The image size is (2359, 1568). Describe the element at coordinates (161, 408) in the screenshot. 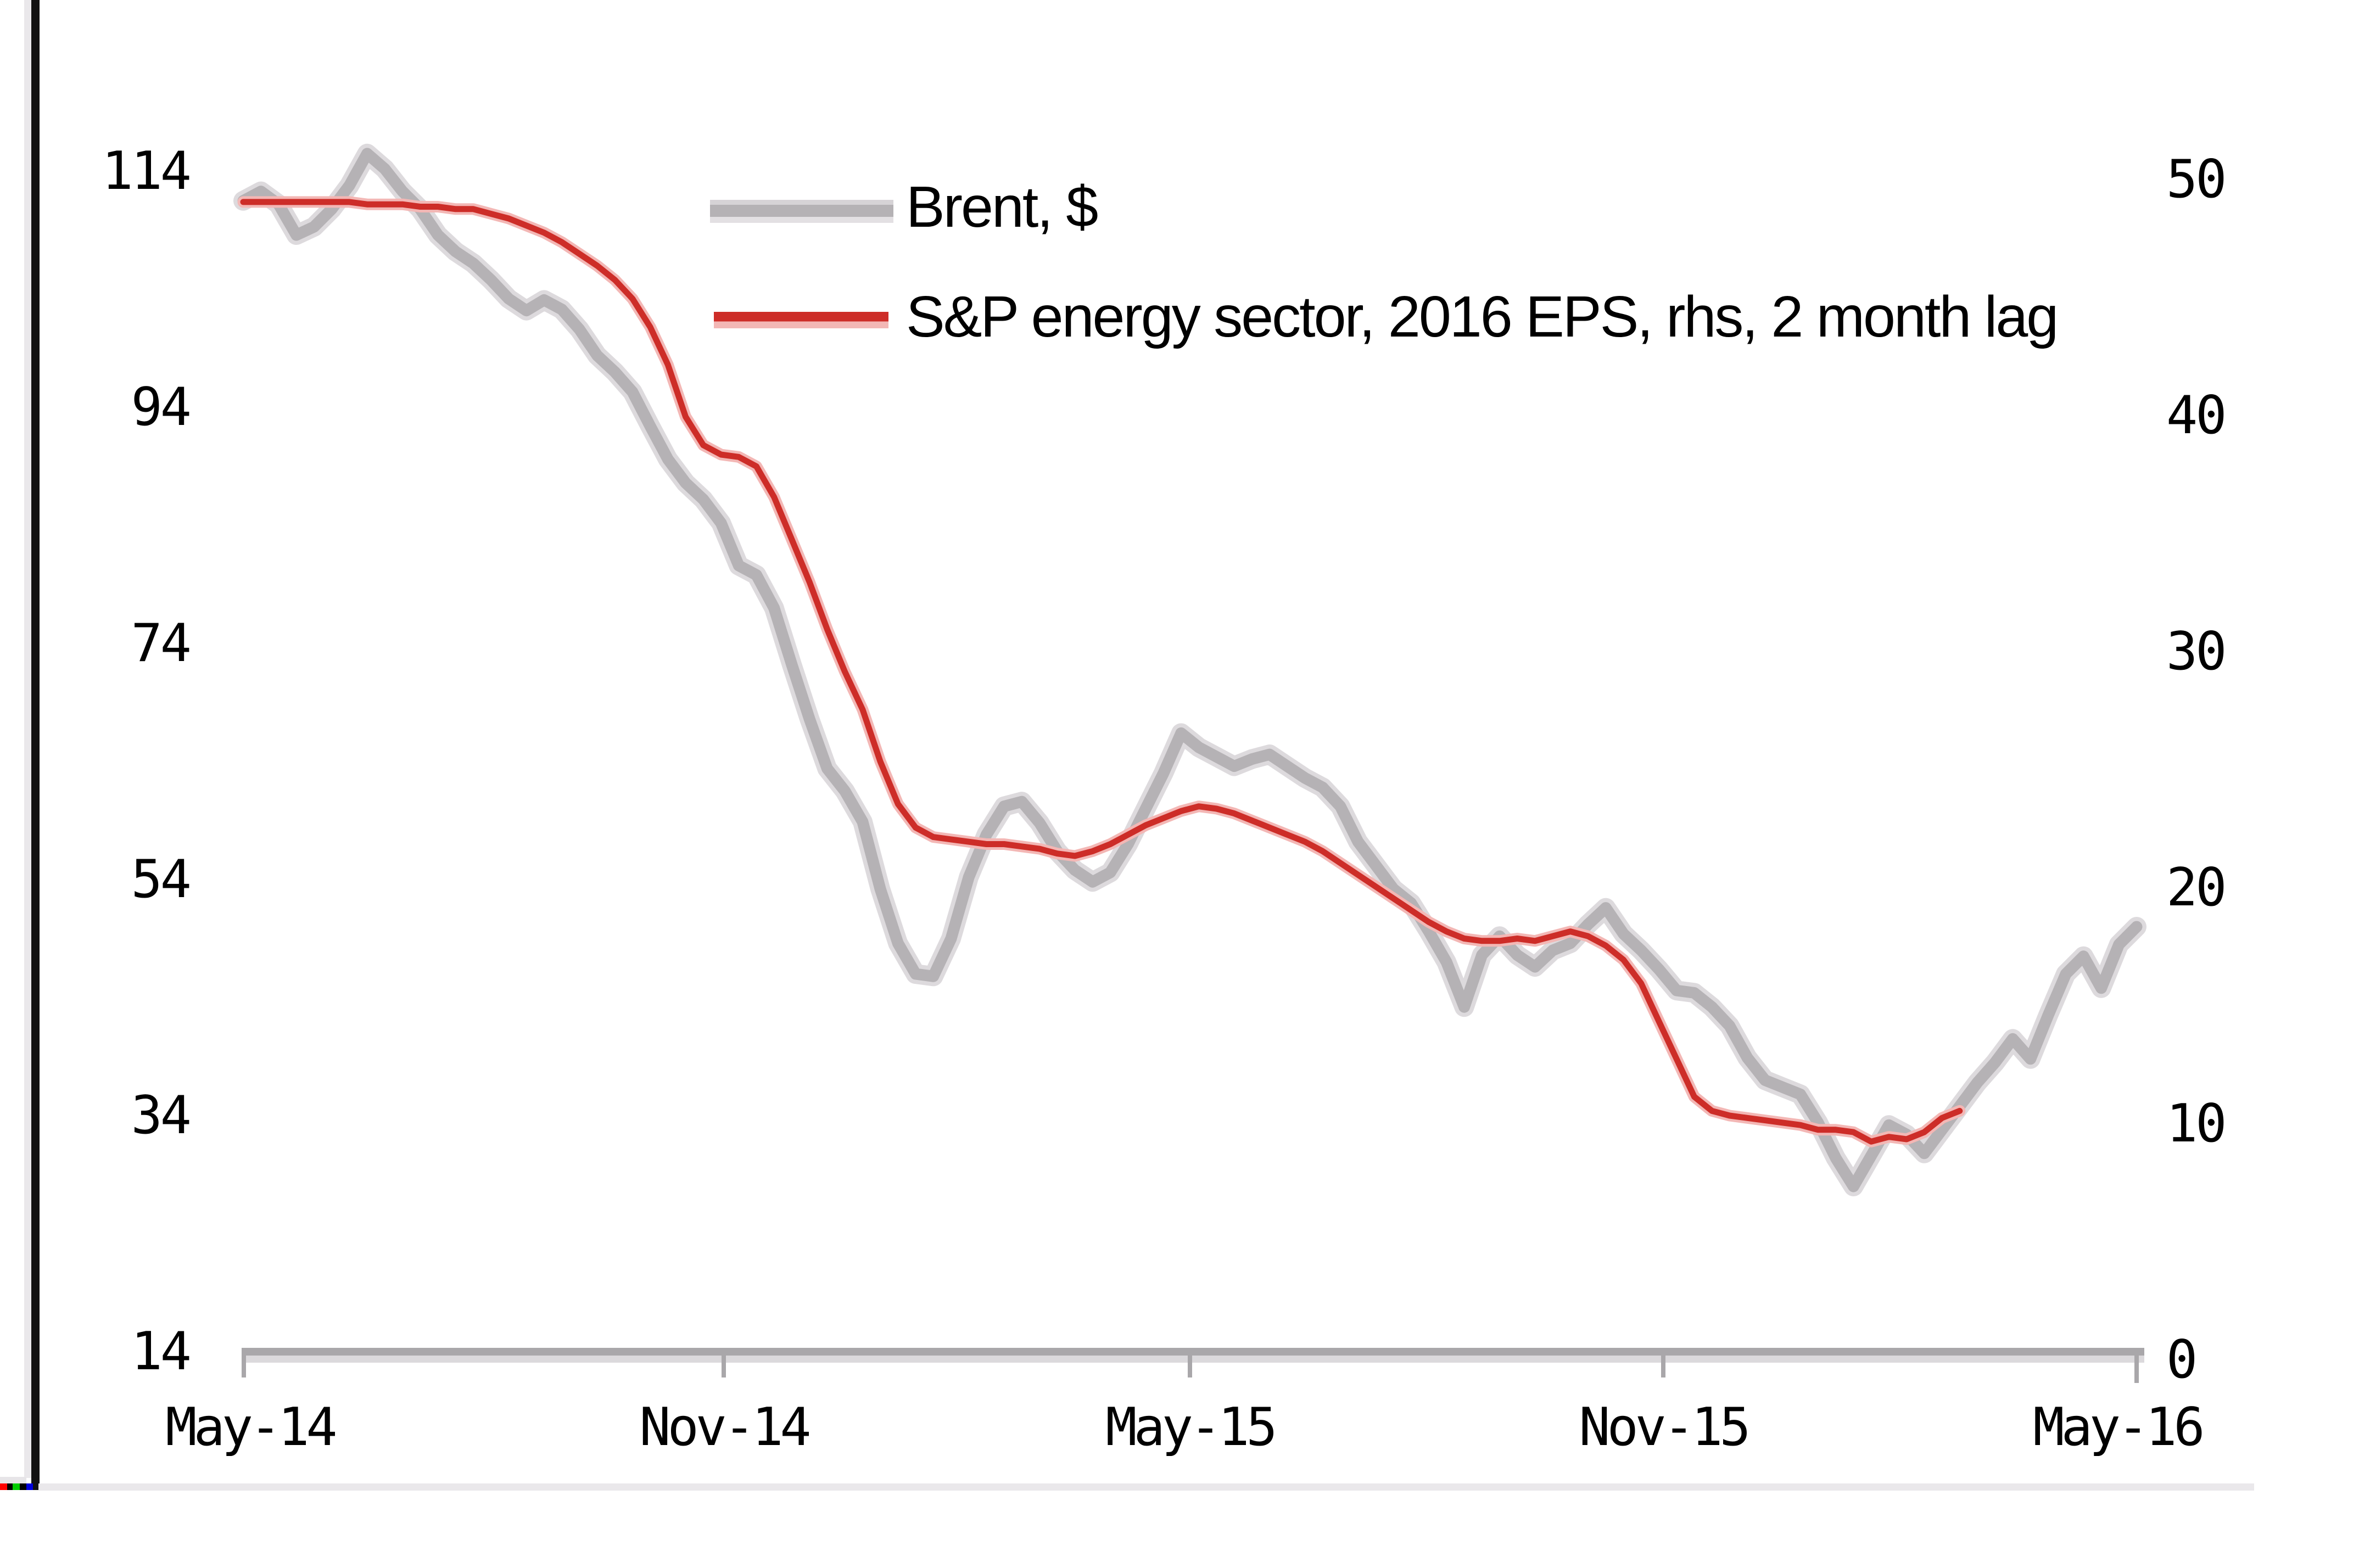

I see `y-axis-left-tick-label: 94` at that location.